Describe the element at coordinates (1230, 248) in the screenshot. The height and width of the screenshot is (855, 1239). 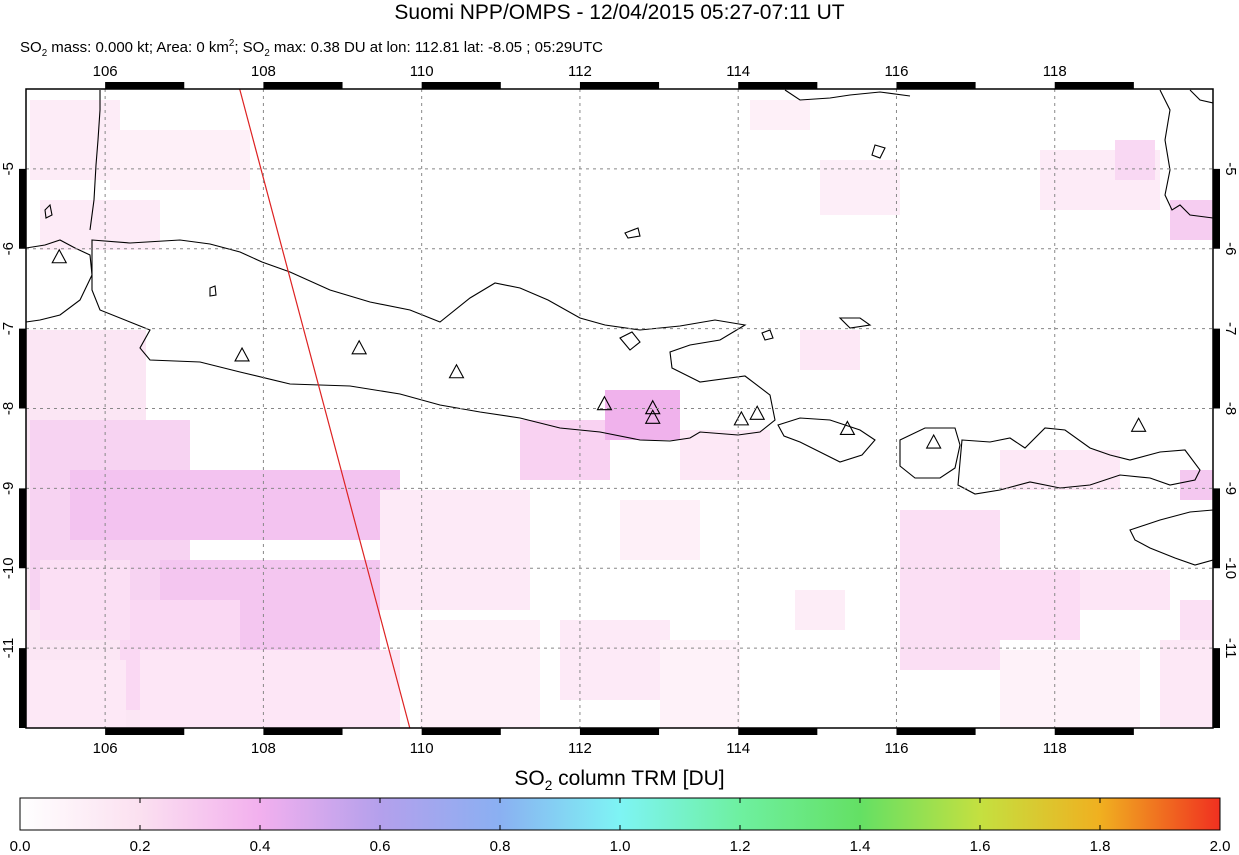
I see `lat-tick-label-right: -6` at that location.